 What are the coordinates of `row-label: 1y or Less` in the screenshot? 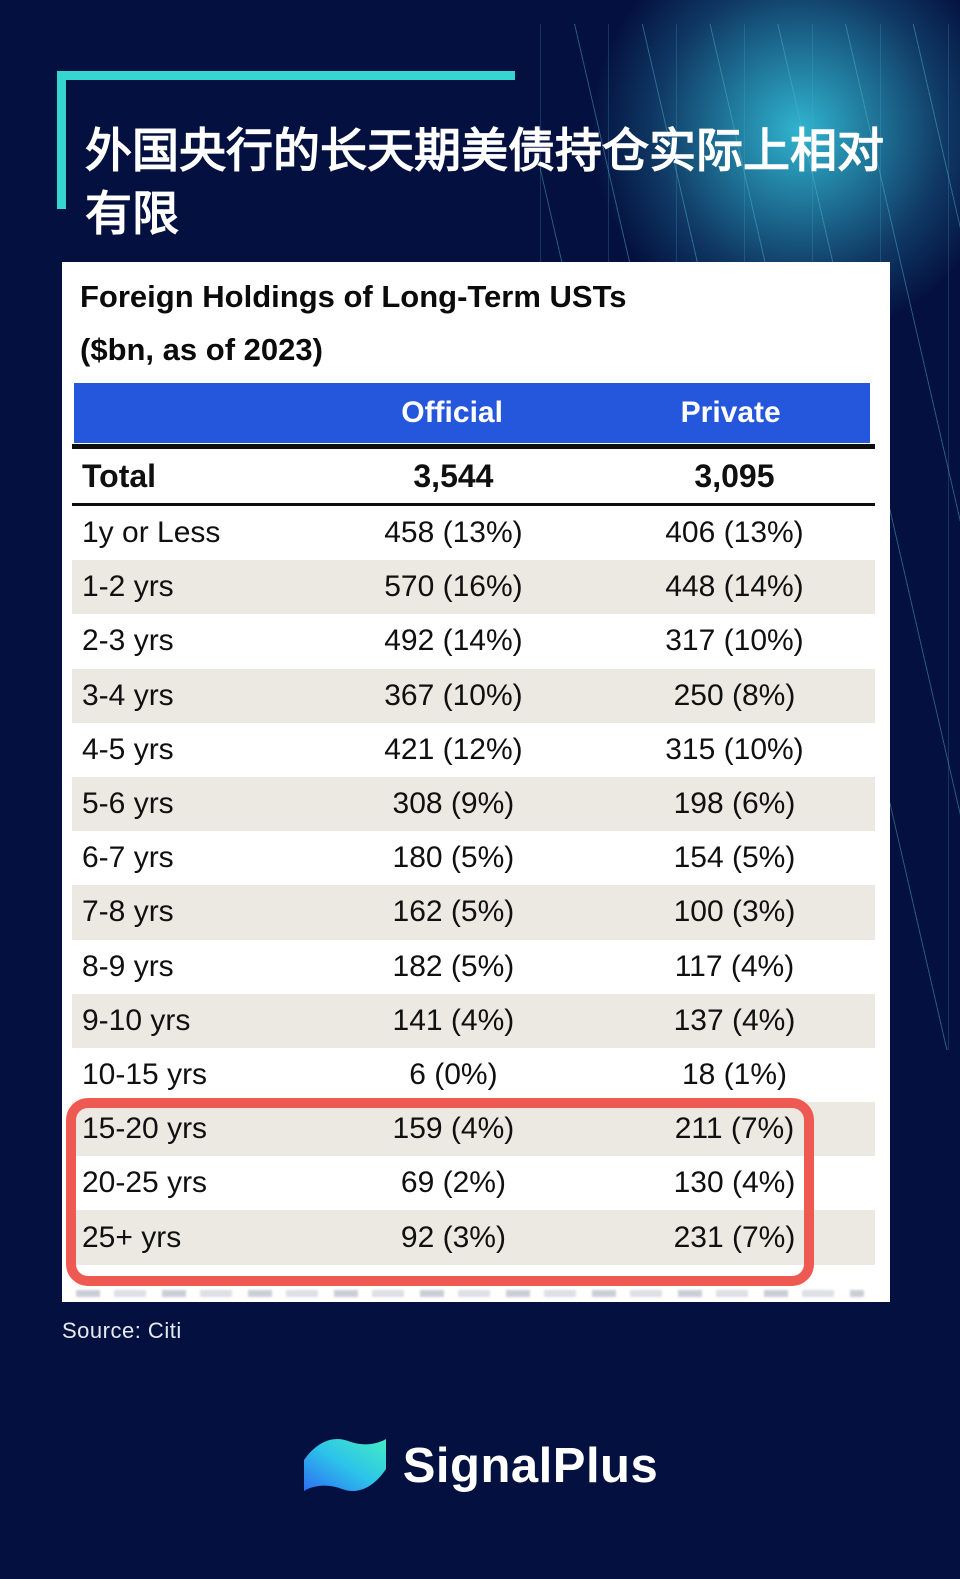 It's located at (151, 533).